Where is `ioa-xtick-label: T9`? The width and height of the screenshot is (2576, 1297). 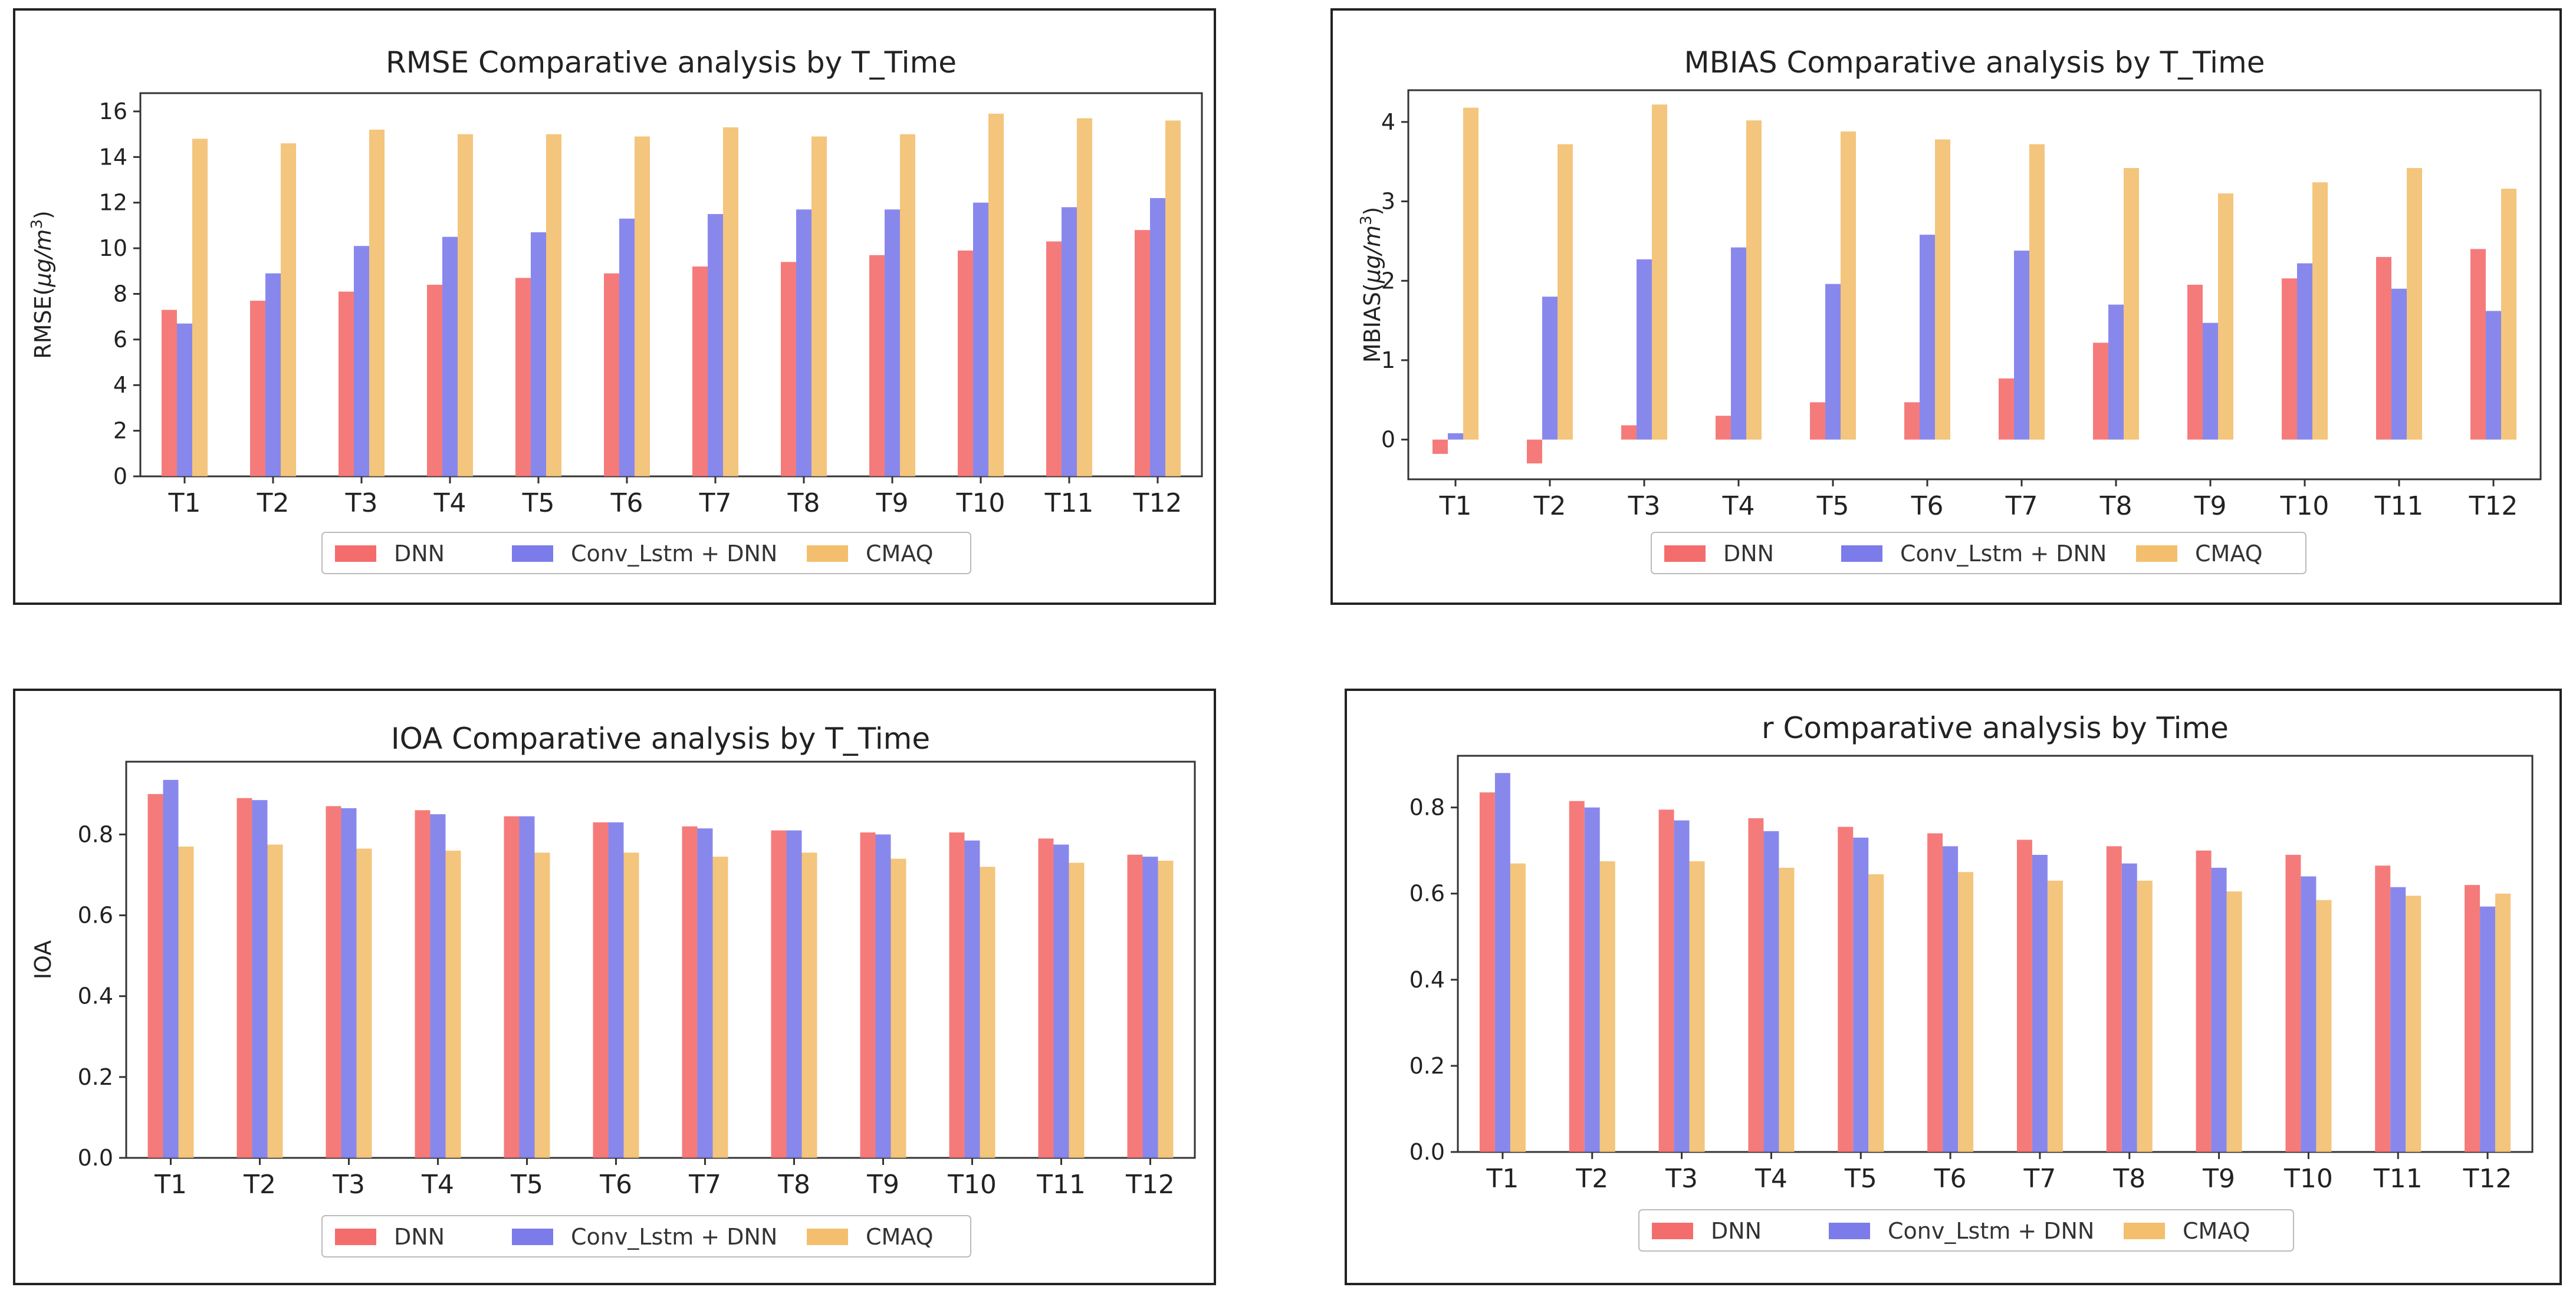
ioa-xtick-label: T9 is located at coordinates (882, 1185).